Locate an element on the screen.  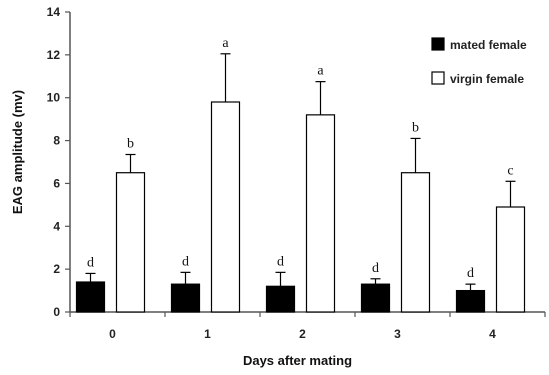
x-tick-label: 4 is located at coordinates (492, 334).